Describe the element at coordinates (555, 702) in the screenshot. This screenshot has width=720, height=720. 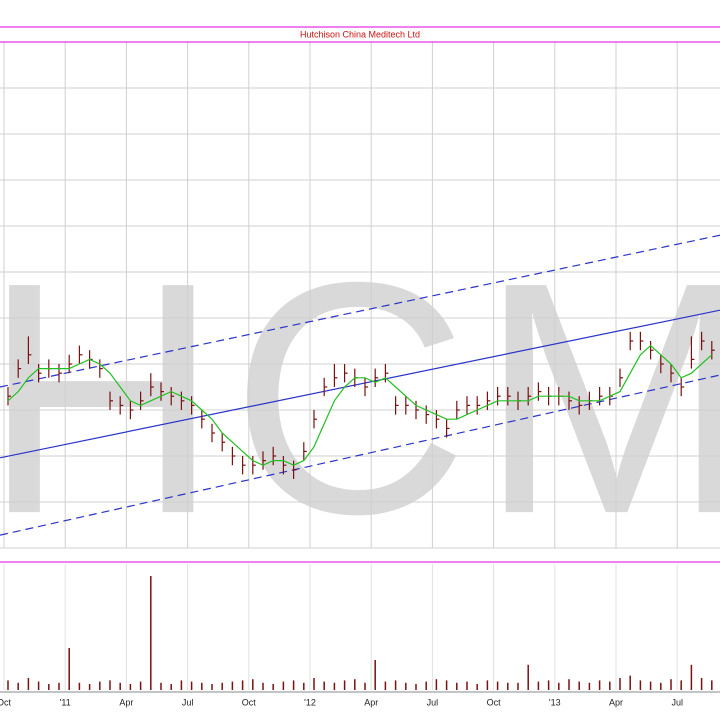
I see `x-tick-label: '13` at that location.